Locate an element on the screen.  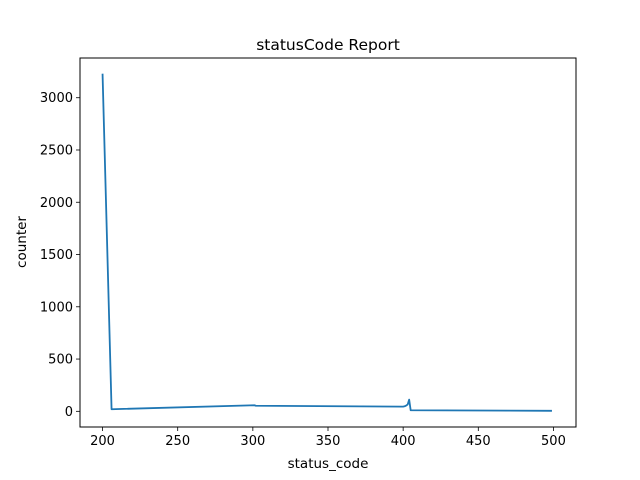
y-tick-label: 1500 is located at coordinates (56, 255).